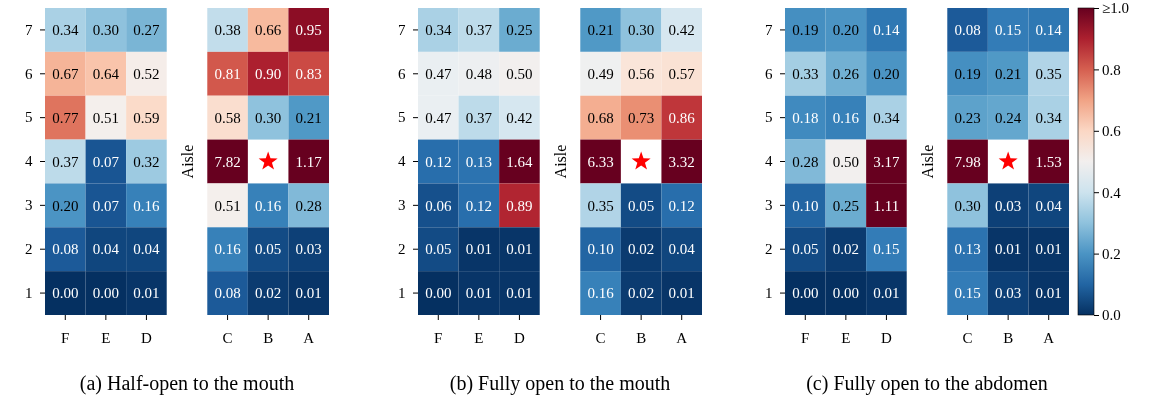  I want to click on x-tick-label: F, so click(805, 337).